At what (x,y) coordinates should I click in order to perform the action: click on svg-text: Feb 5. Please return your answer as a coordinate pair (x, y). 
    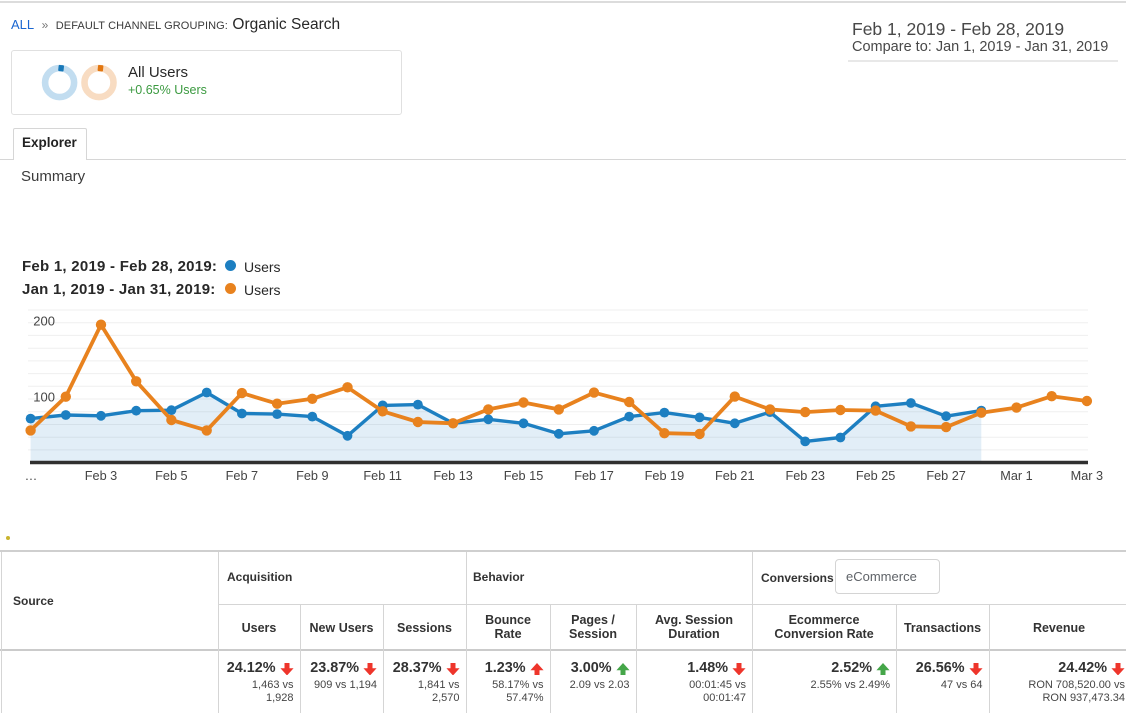
    Looking at the image, I should click on (171, 476).